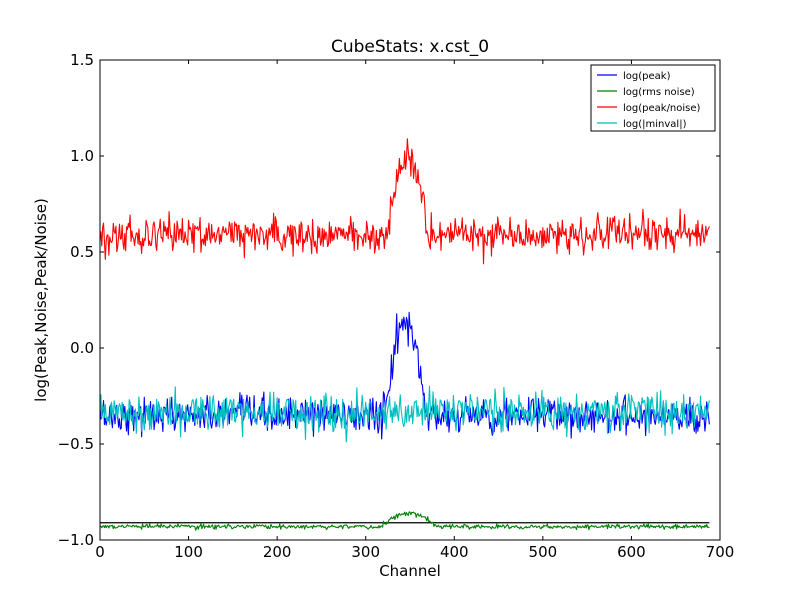 Image resolution: width=800 pixels, height=600 pixels. I want to click on x-tick-label-6: 600, so click(631, 552).